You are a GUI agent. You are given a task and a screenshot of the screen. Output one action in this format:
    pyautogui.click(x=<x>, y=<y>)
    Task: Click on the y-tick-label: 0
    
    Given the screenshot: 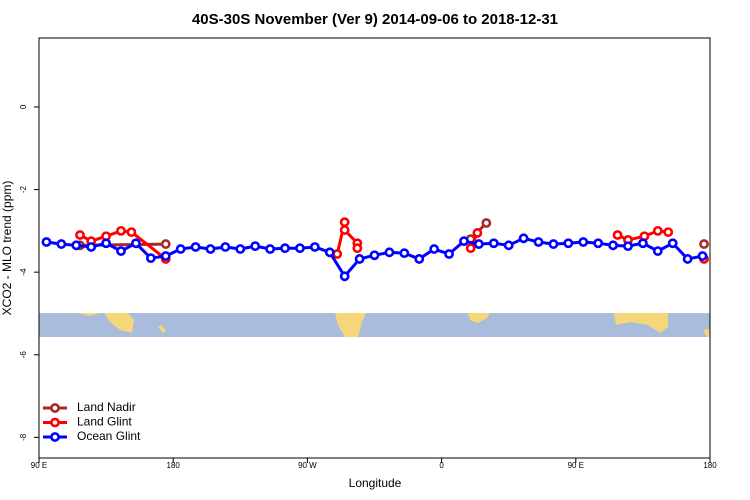 What is the action you would take?
    pyautogui.click(x=23, y=106)
    